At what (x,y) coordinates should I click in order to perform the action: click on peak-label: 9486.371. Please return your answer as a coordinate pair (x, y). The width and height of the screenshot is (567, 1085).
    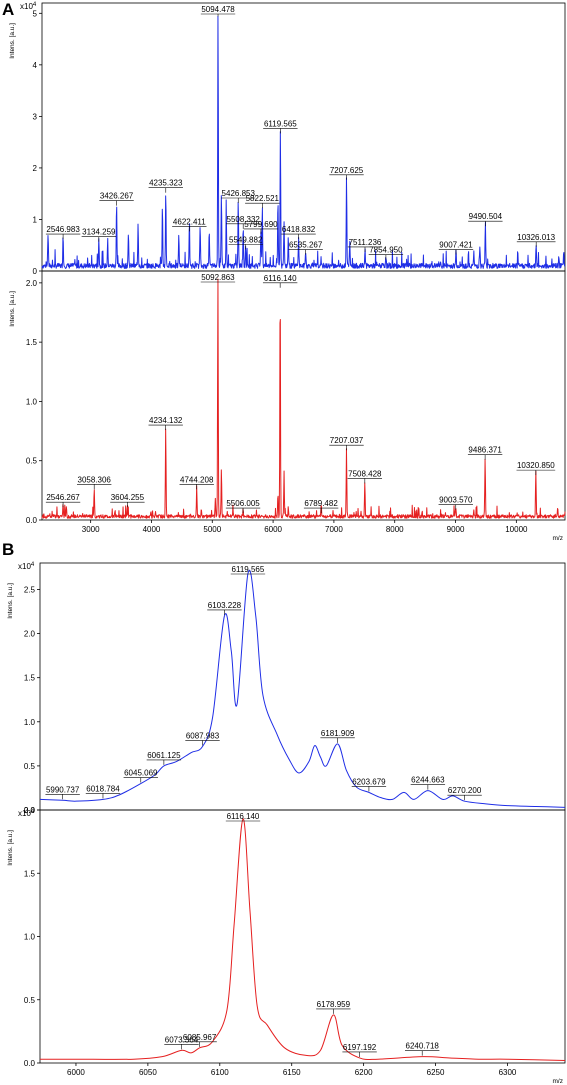
    Looking at the image, I should click on (485, 450).